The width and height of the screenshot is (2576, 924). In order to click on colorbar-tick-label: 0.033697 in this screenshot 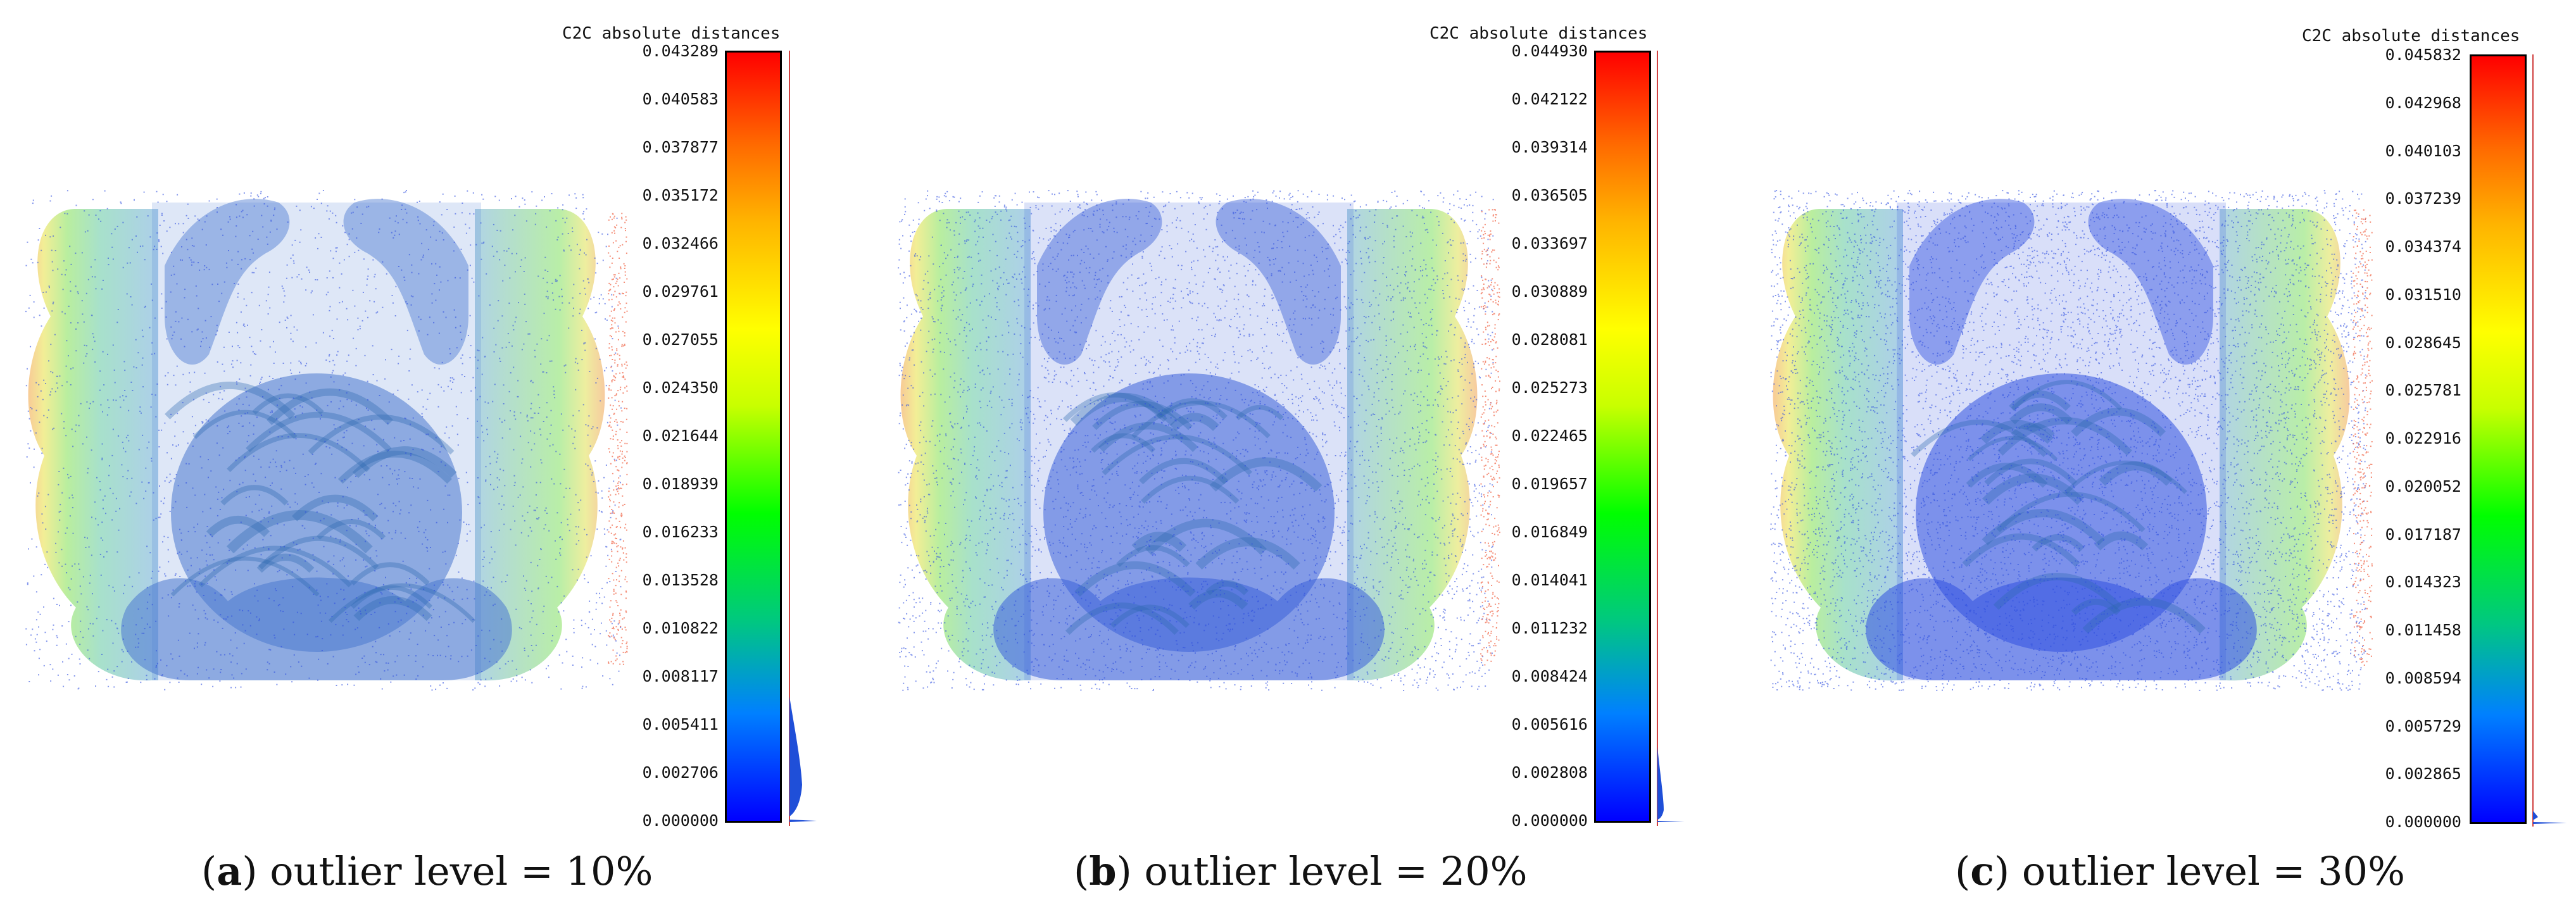, I will do `click(1549, 243)`.